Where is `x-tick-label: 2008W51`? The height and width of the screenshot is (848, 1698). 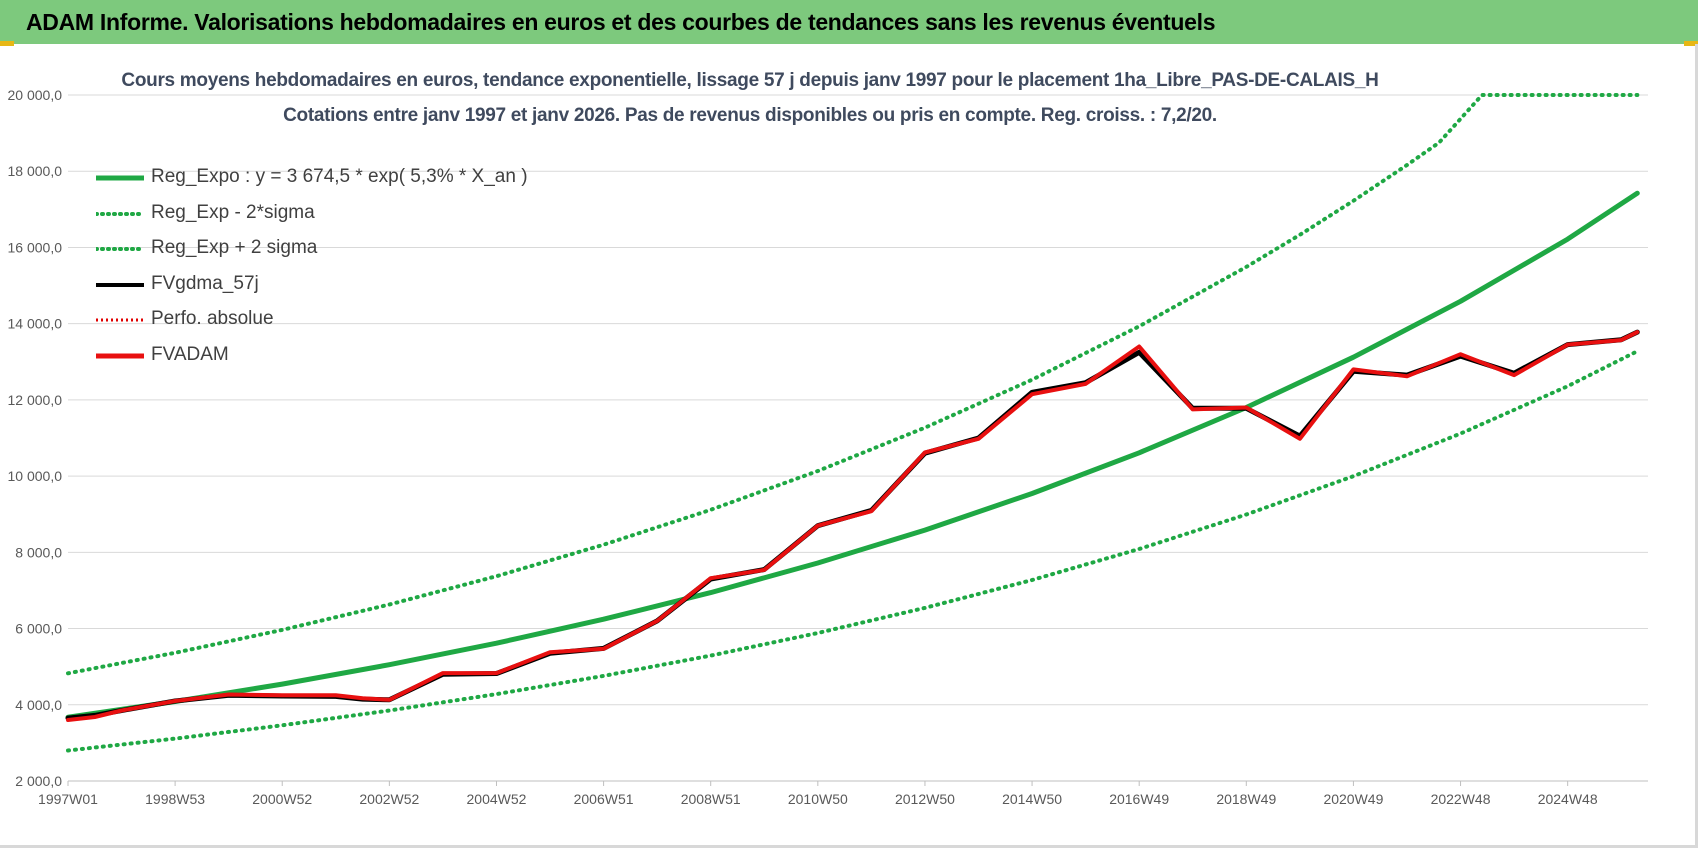
x-tick-label: 2008W51 is located at coordinates (711, 799).